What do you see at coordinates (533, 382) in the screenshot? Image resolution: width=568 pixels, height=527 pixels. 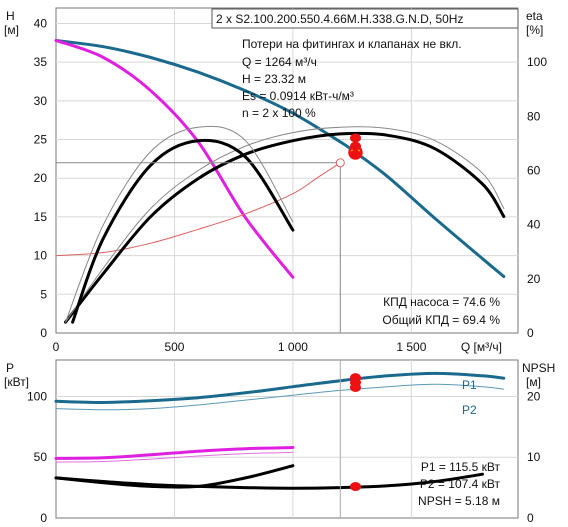 I see `bottom-y2-axis-unit: [м]` at bounding box center [533, 382].